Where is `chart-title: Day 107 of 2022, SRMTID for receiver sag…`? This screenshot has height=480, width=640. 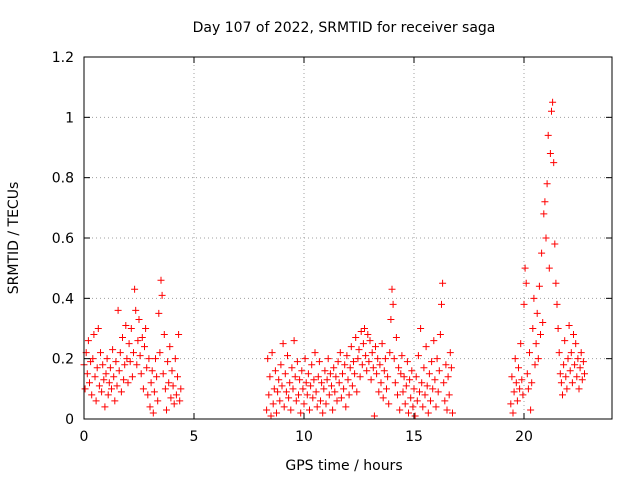
chart-title: Day 107 of 2022, SRMTID for receiver sag… is located at coordinates (344, 28).